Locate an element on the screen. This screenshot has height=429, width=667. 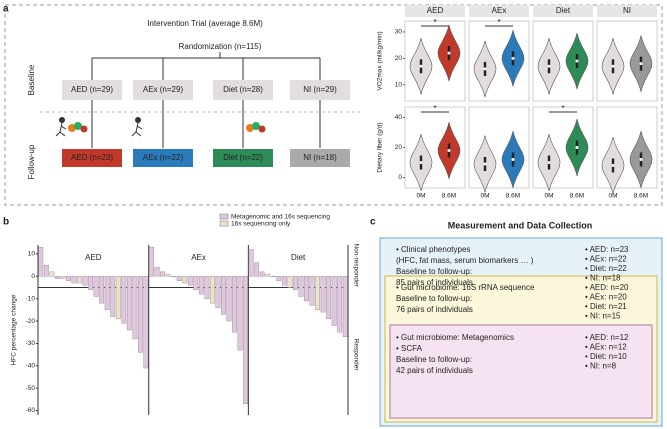
section-line: • Clinical phenotypes is located at coordinates (433, 249).